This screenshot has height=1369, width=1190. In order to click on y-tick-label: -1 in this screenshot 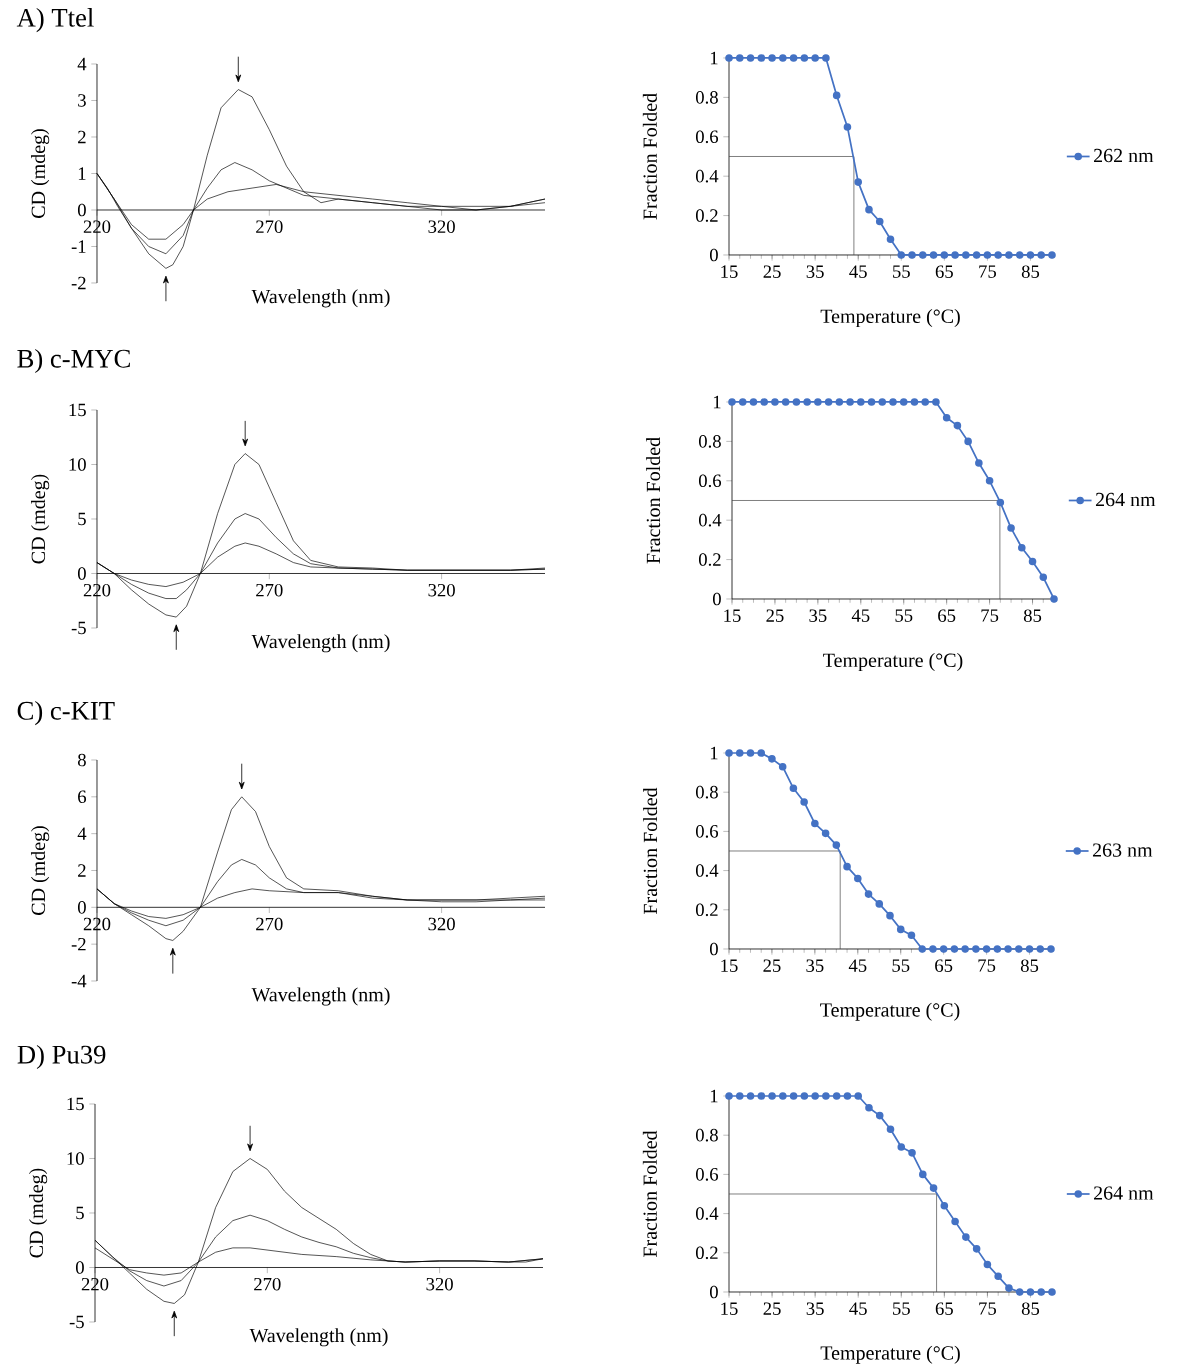, I will do `click(78, 246)`.